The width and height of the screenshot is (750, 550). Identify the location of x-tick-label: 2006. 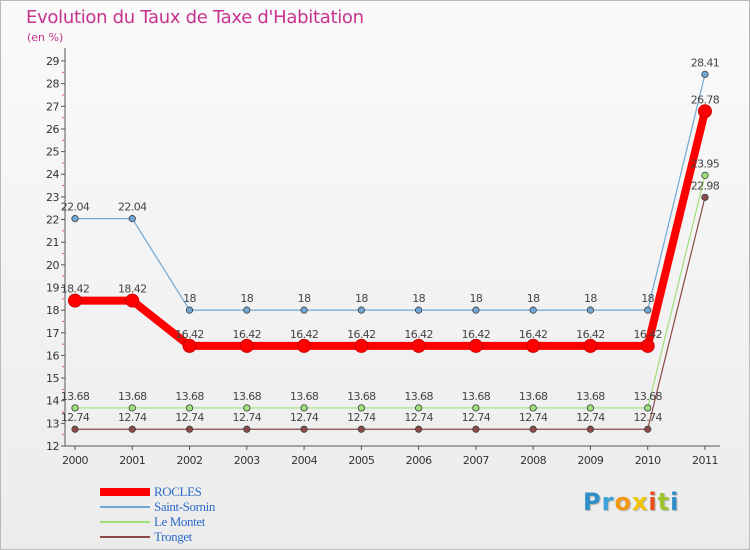
(419, 460).